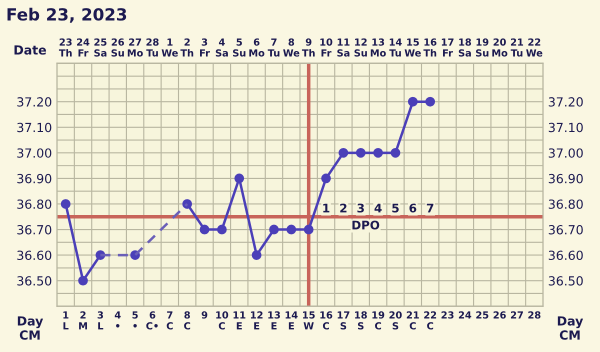  What do you see at coordinates (448, 47) in the screenshot?
I see `x2-tick-label: 17 Fr` at bounding box center [448, 47].